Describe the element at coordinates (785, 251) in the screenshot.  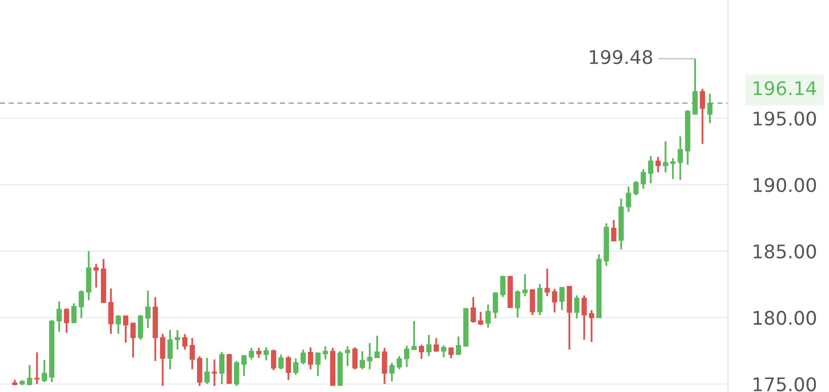
I see `y-tick-label: 185.00` at that location.